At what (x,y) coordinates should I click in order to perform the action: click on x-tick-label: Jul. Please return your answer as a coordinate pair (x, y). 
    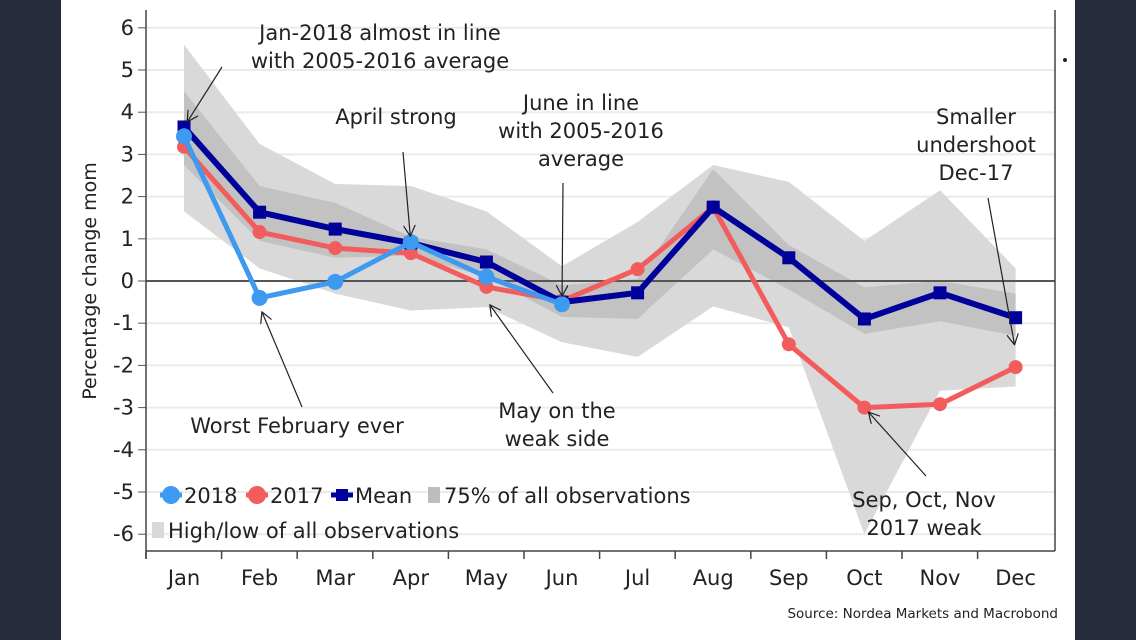
    Looking at the image, I should click on (636, 578).